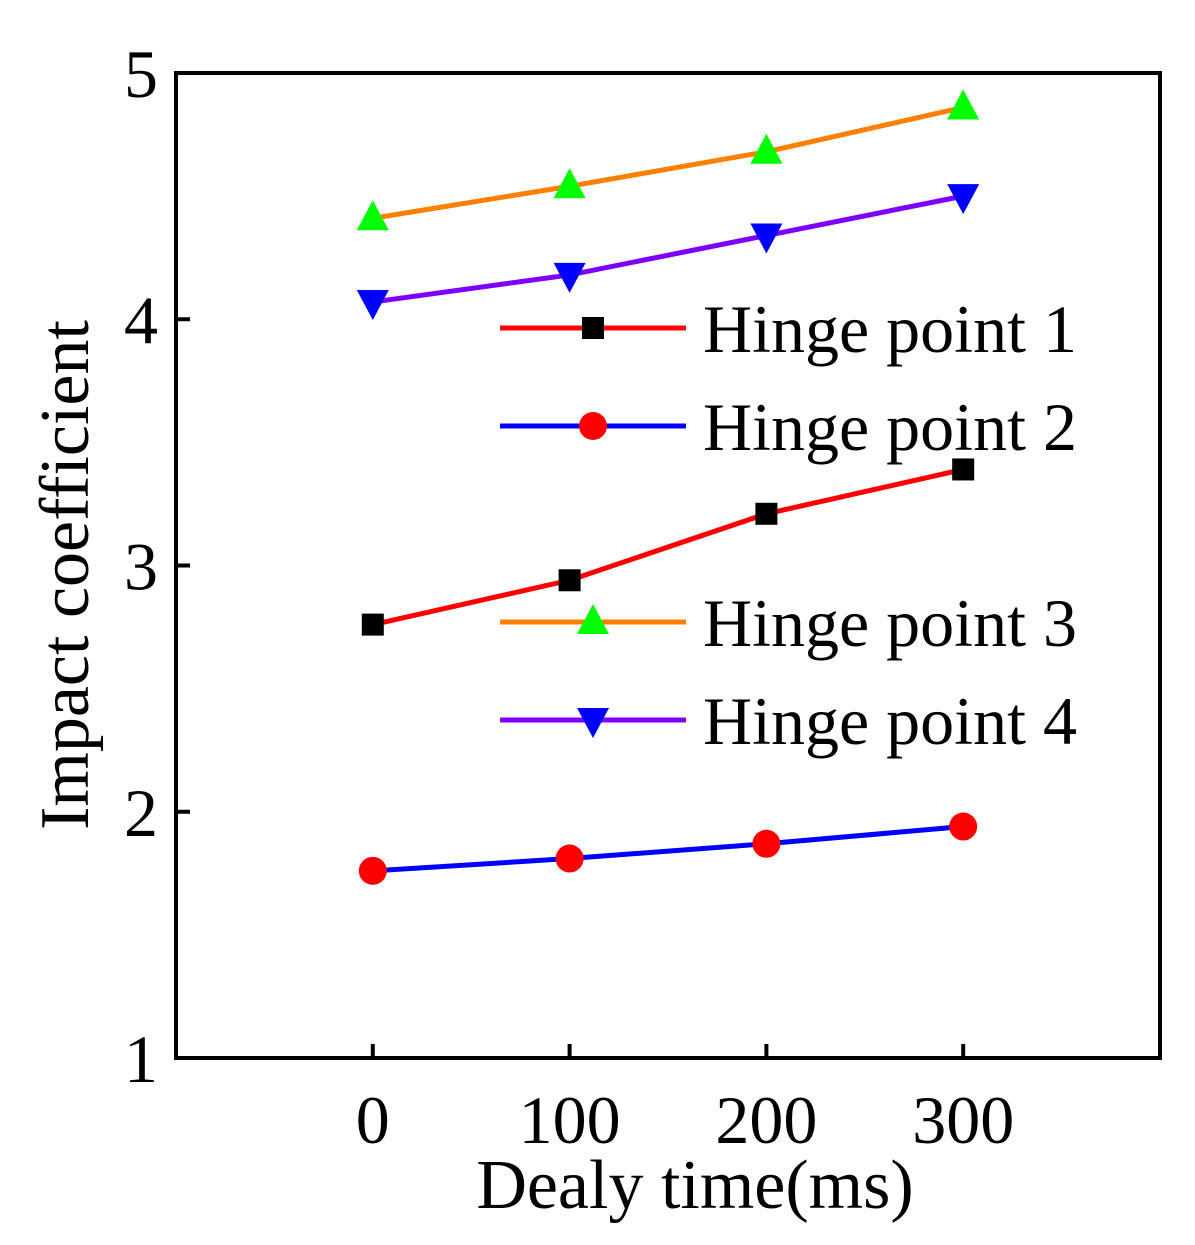 Image resolution: width=1195 pixels, height=1245 pixels. I want to click on x-tick-label: 0, so click(373, 1120).